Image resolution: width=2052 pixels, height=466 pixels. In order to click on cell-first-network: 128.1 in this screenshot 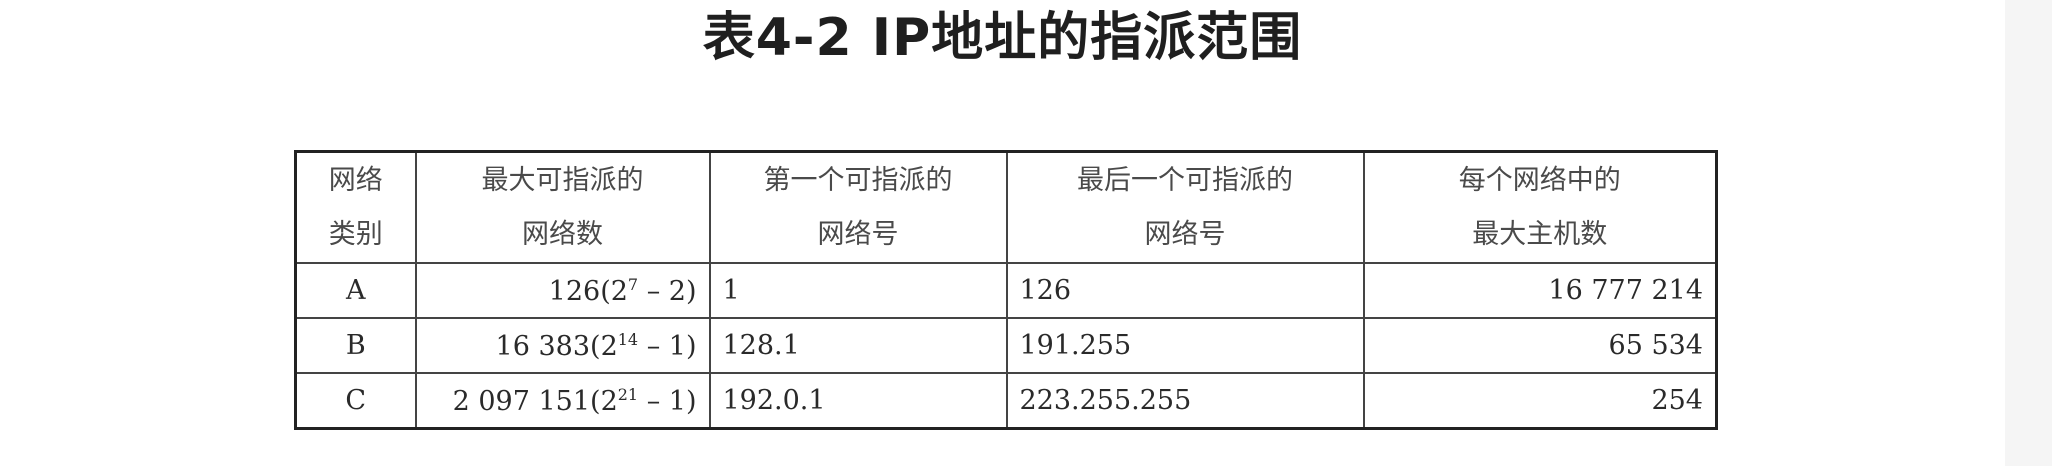, I will do `click(858, 345)`.